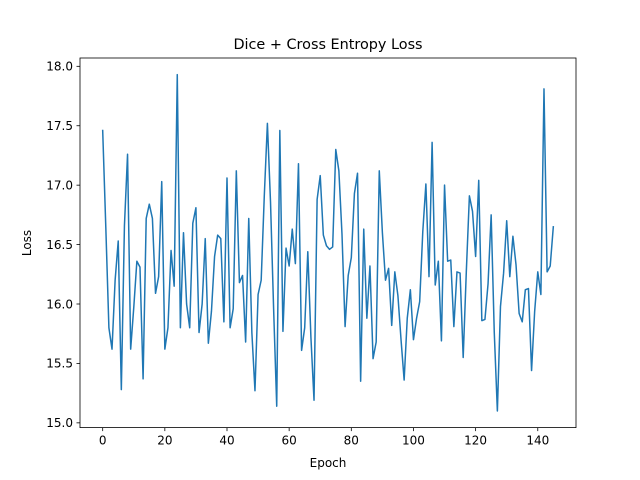 Image resolution: width=640 pixels, height=480 pixels. What do you see at coordinates (59, 245) in the screenshot?
I see `y-tick-label: 16.5` at bounding box center [59, 245].